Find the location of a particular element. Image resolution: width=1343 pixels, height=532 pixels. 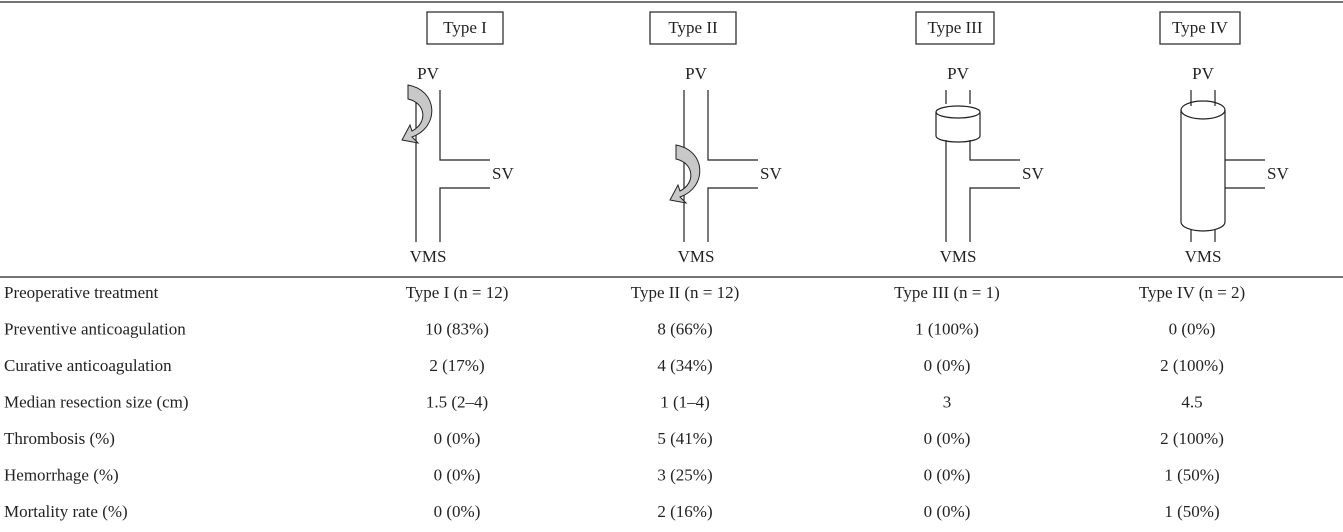

cell: Type IV (n = 2) is located at coordinates (1192, 292).